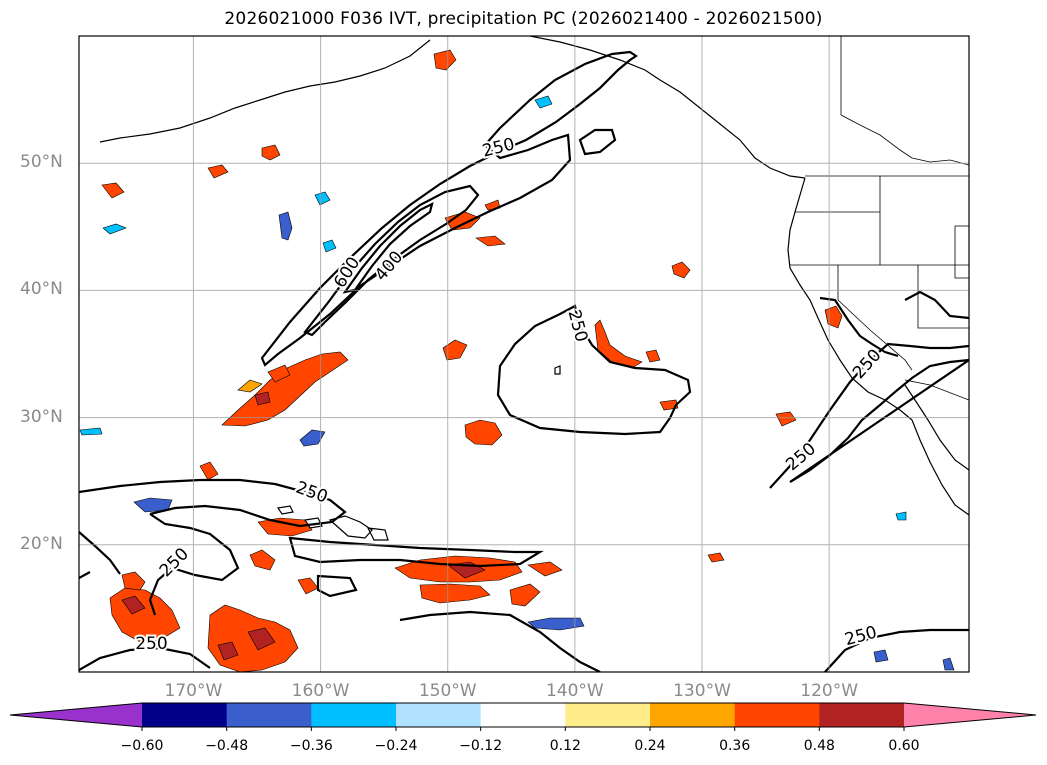  What do you see at coordinates (41, 543) in the screenshot?
I see `latitude-label: 20°N` at bounding box center [41, 543].